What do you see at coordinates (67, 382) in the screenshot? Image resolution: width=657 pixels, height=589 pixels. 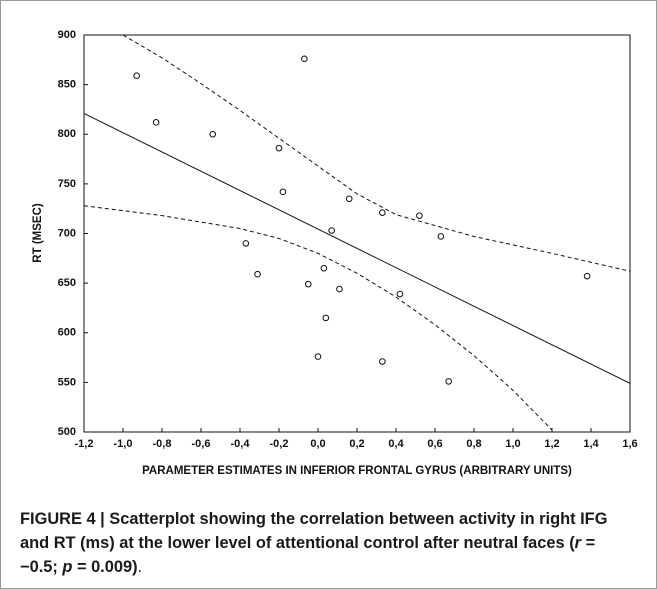 I see `y-tick-label: 550` at bounding box center [67, 382].